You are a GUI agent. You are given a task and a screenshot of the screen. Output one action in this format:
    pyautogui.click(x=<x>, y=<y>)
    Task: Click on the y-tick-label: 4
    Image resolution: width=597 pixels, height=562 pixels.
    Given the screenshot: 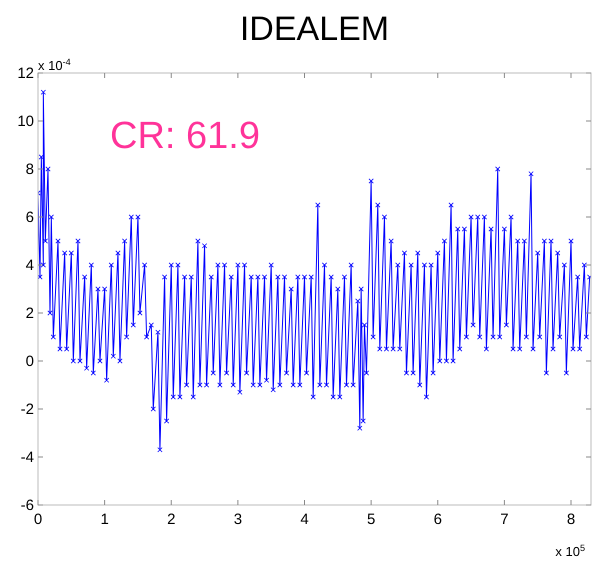 What is the action you would take?
    pyautogui.click(x=30, y=265)
    